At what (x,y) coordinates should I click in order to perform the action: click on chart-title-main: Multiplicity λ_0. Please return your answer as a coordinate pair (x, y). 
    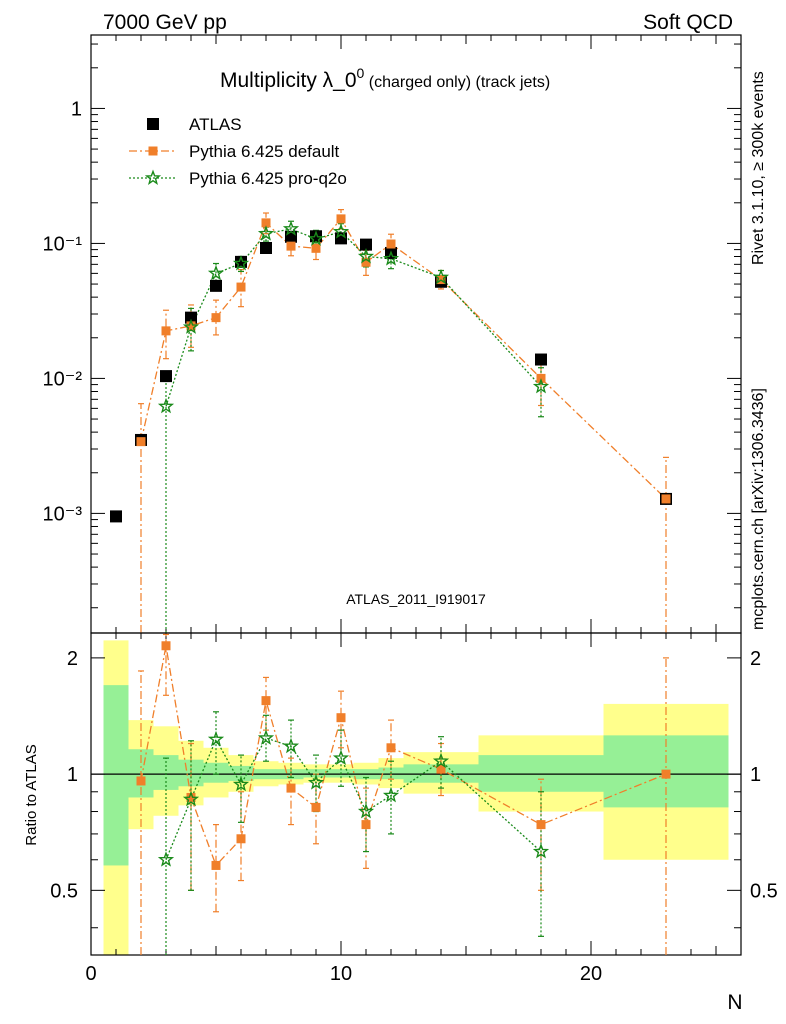
    Looking at the image, I should click on (288, 80).